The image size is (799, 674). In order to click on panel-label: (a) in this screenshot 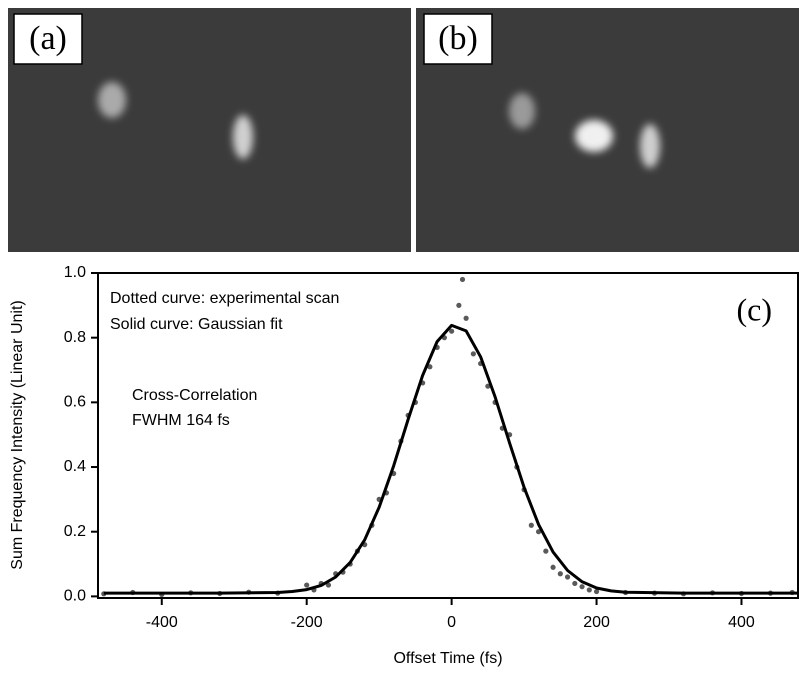, I will do `click(48, 38)`.